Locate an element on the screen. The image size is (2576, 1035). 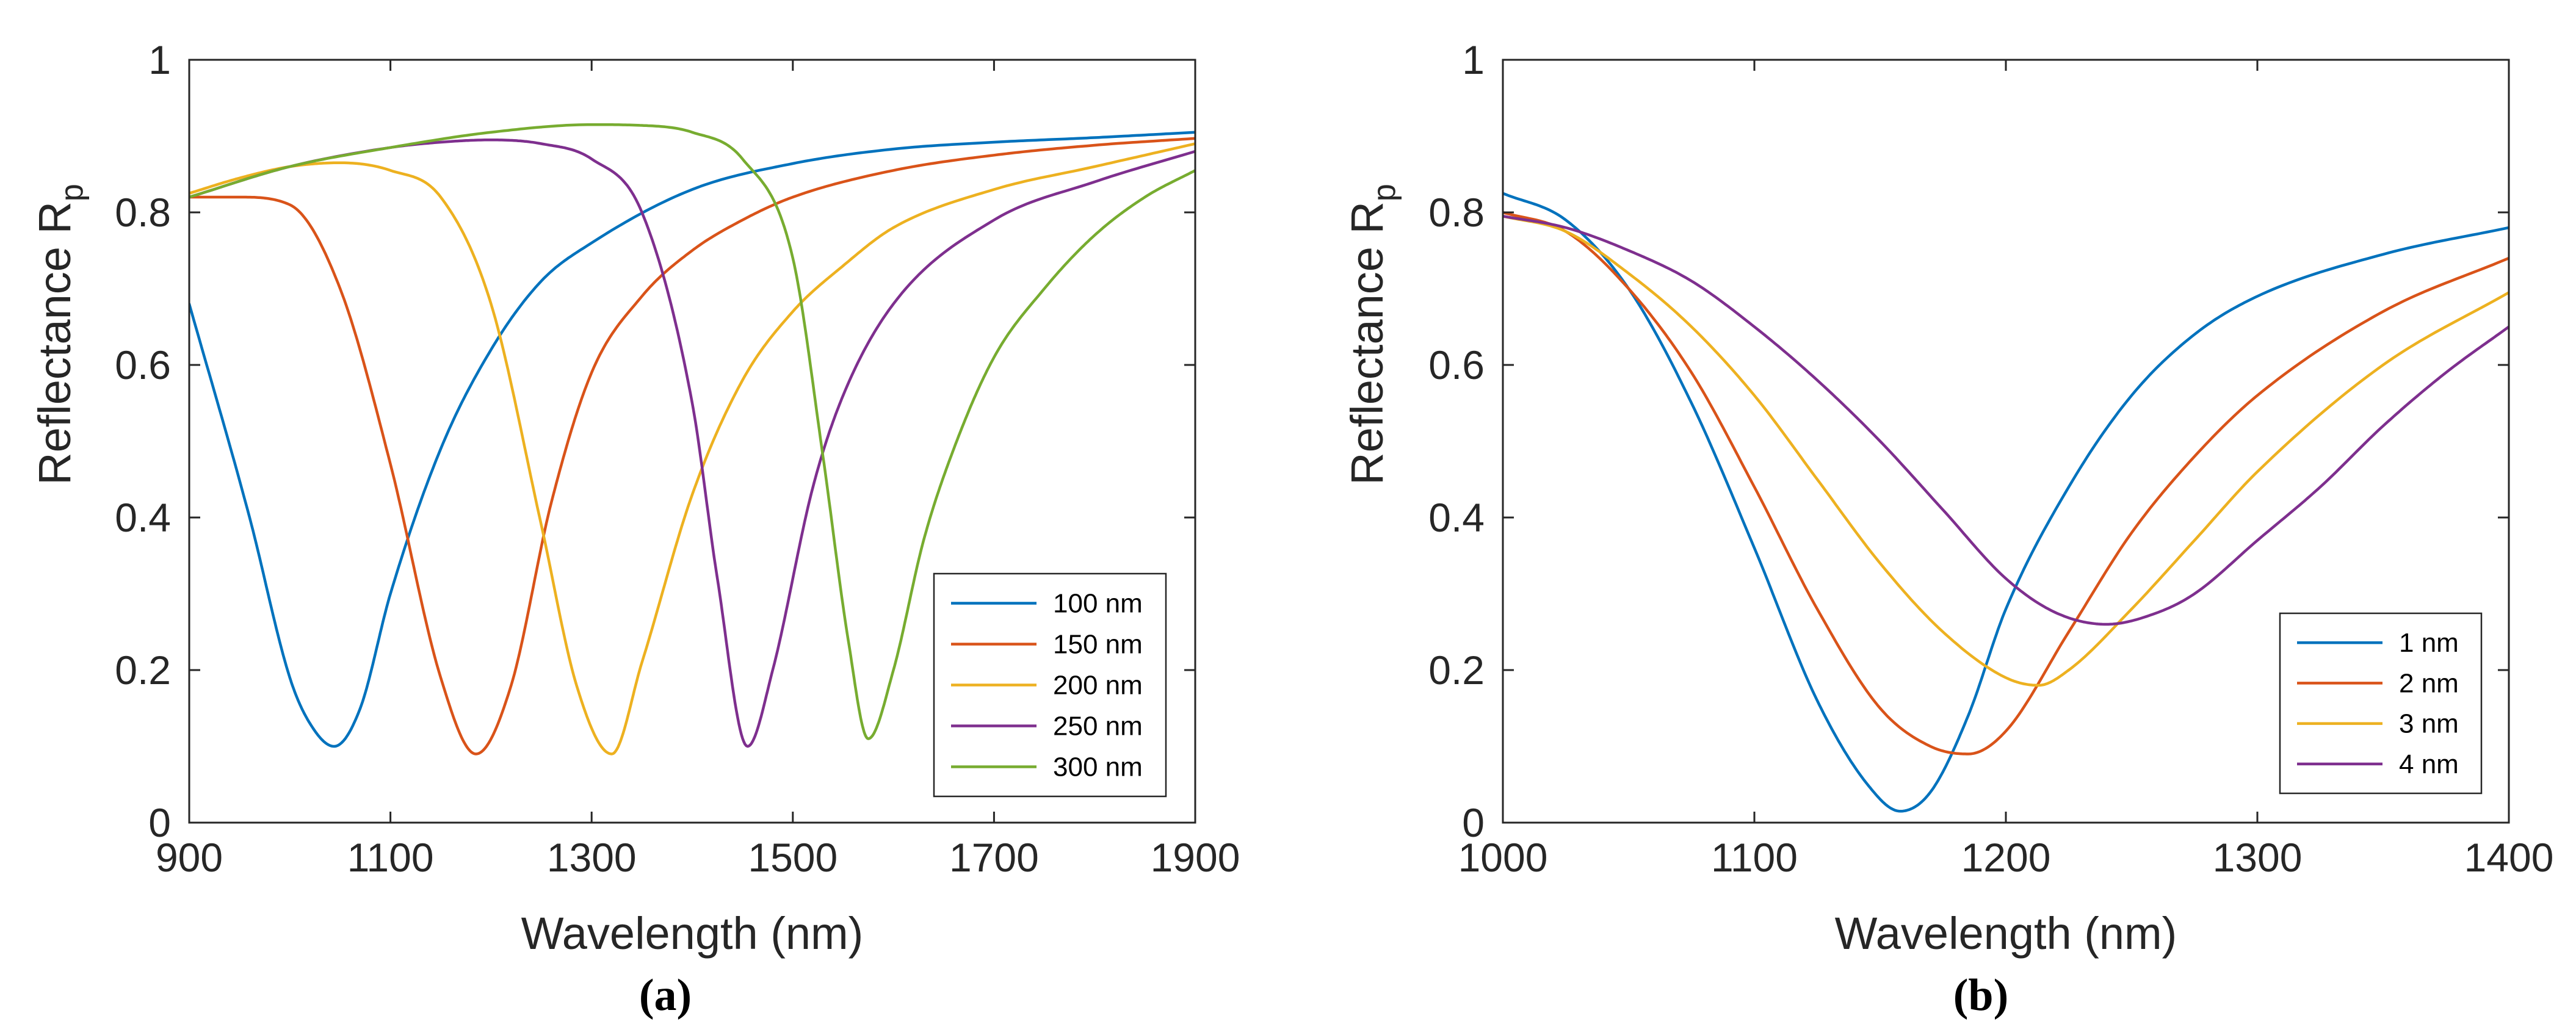
legend-label: 3 nm is located at coordinates (2429, 724).